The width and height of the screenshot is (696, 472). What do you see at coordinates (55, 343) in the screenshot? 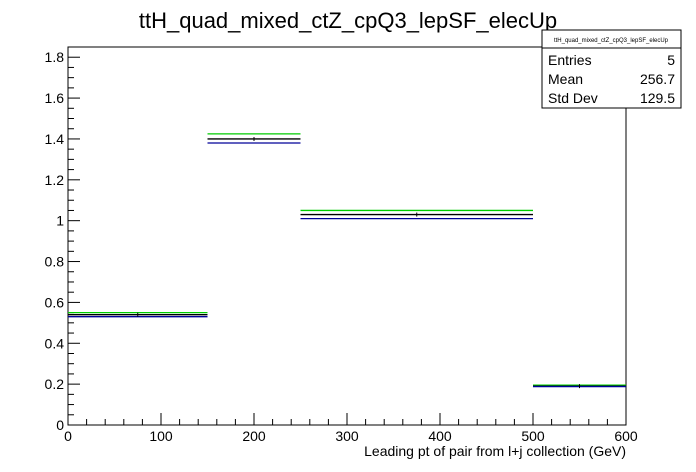
I see `y-tick-label: 0.4` at bounding box center [55, 343].